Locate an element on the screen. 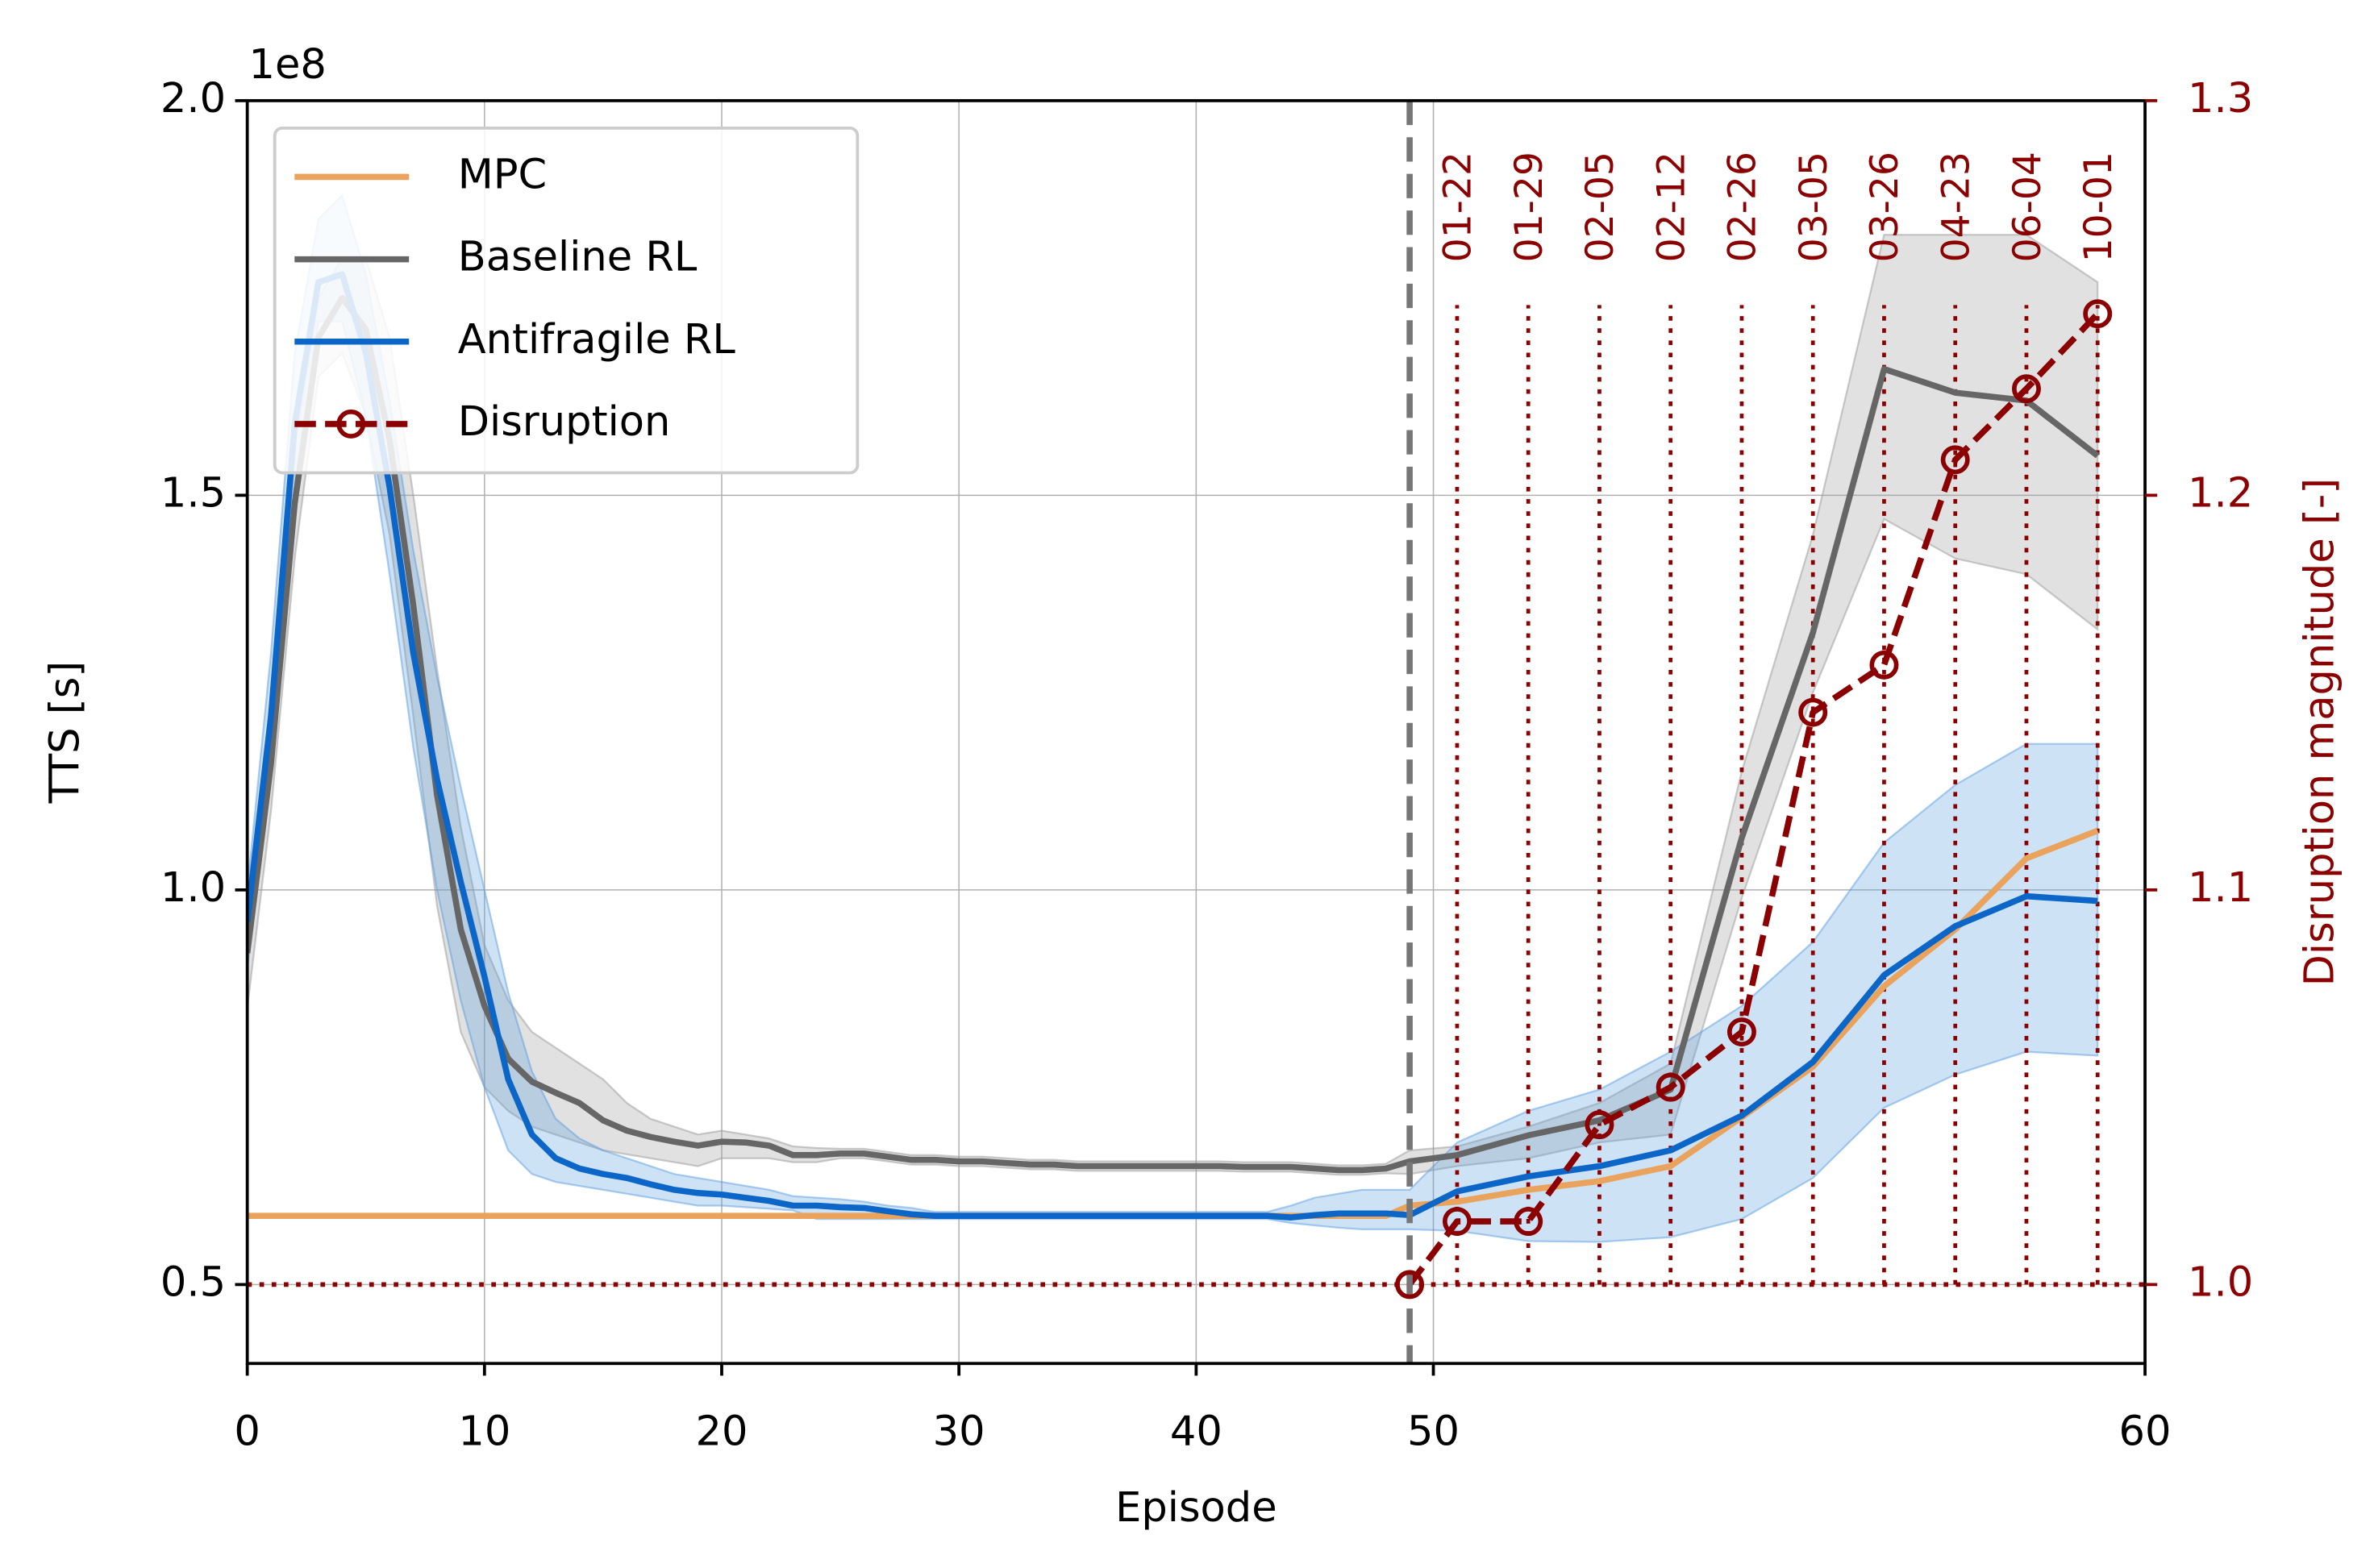 The height and width of the screenshot is (1568, 2374). y-offset-label: 1e8 is located at coordinates (288, 65).